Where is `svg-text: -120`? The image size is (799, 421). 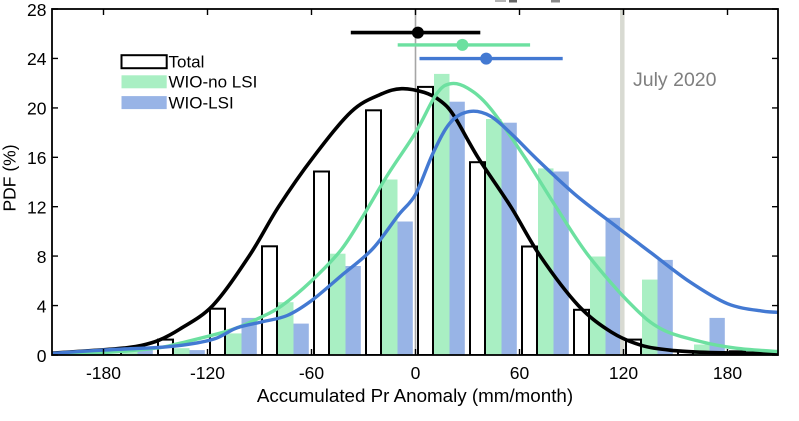
svg-text: -120 is located at coordinates (207, 373).